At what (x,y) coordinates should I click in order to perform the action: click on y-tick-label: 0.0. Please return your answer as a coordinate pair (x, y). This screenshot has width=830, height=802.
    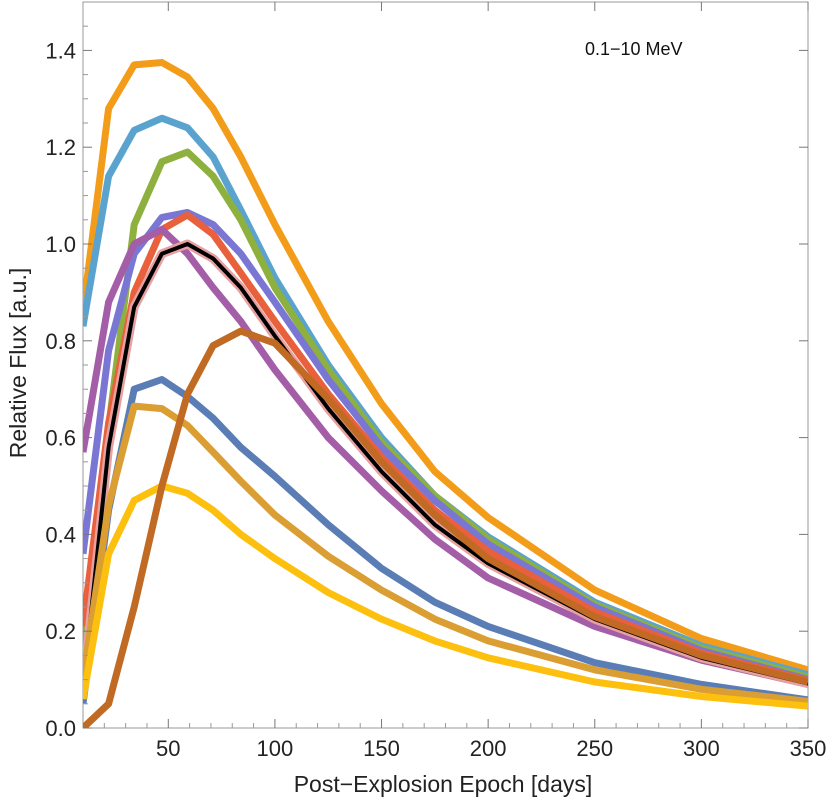
    Looking at the image, I should click on (60, 728).